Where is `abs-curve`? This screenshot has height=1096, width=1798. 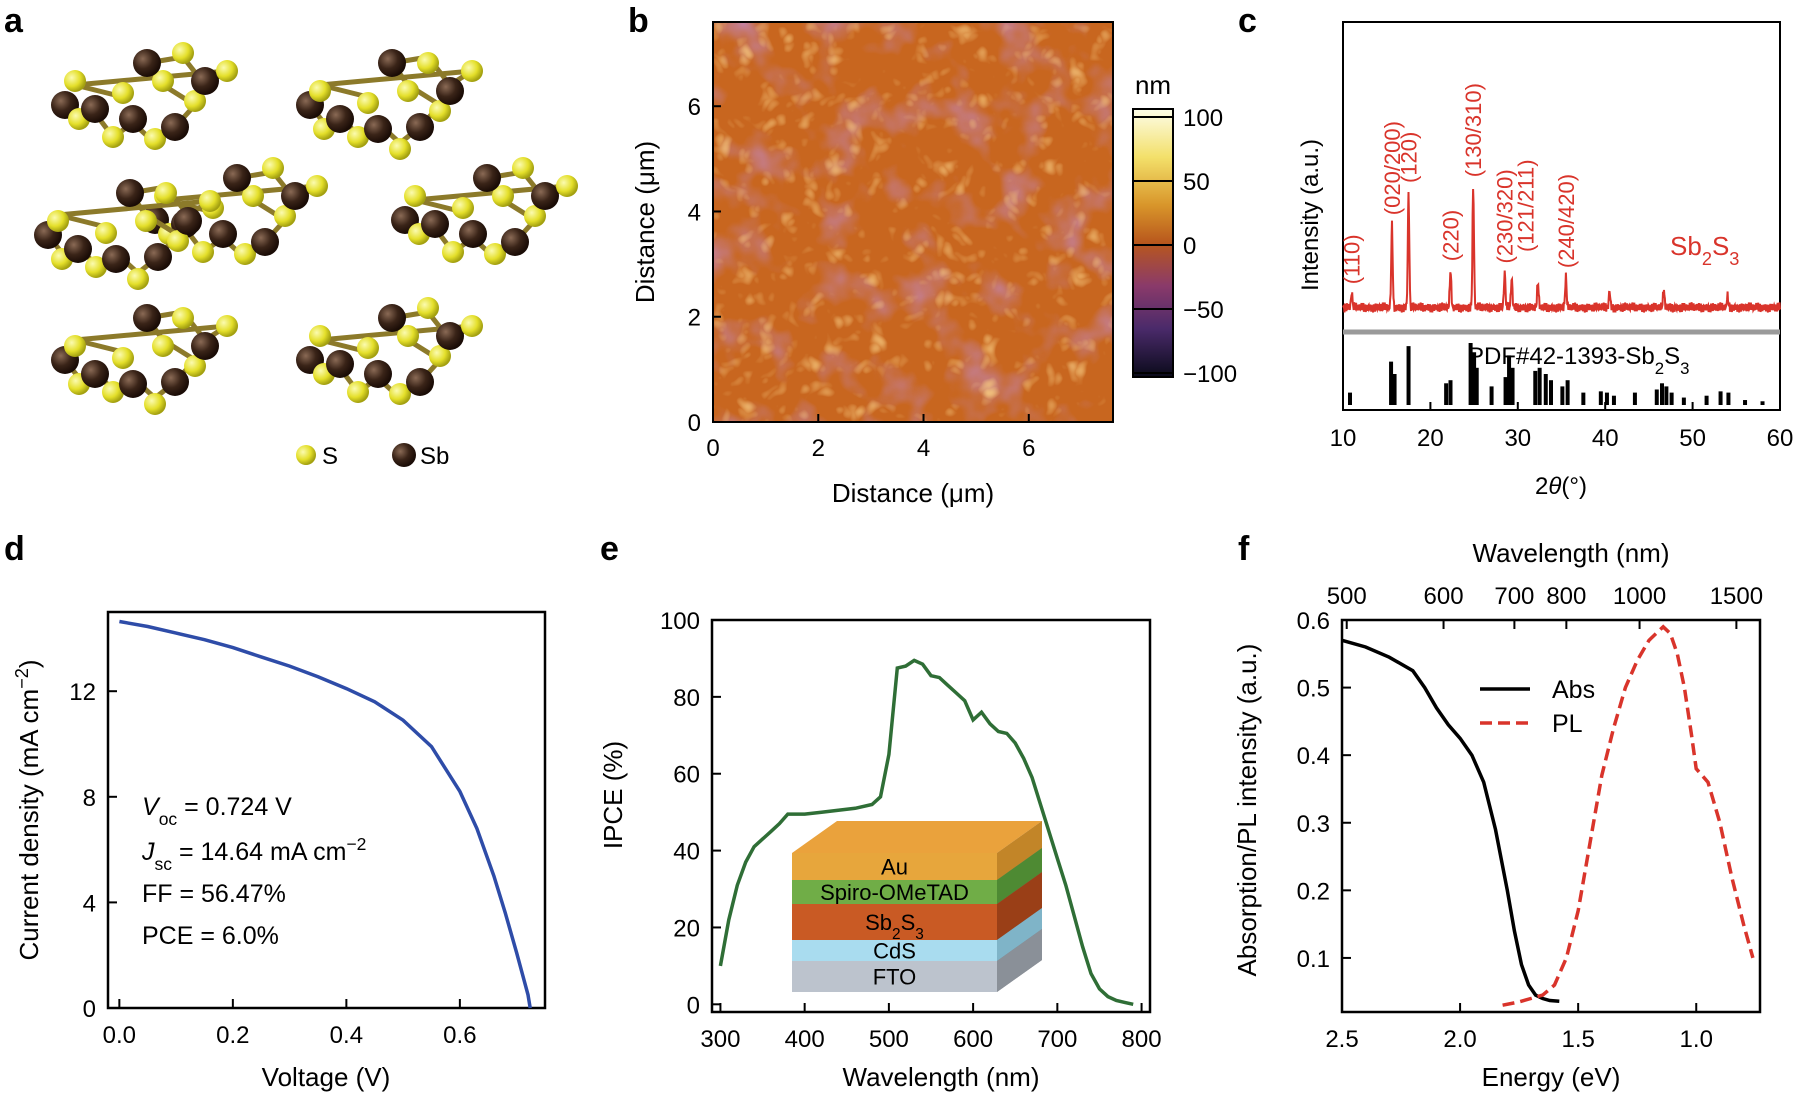 abs-curve is located at coordinates (1450, 820).